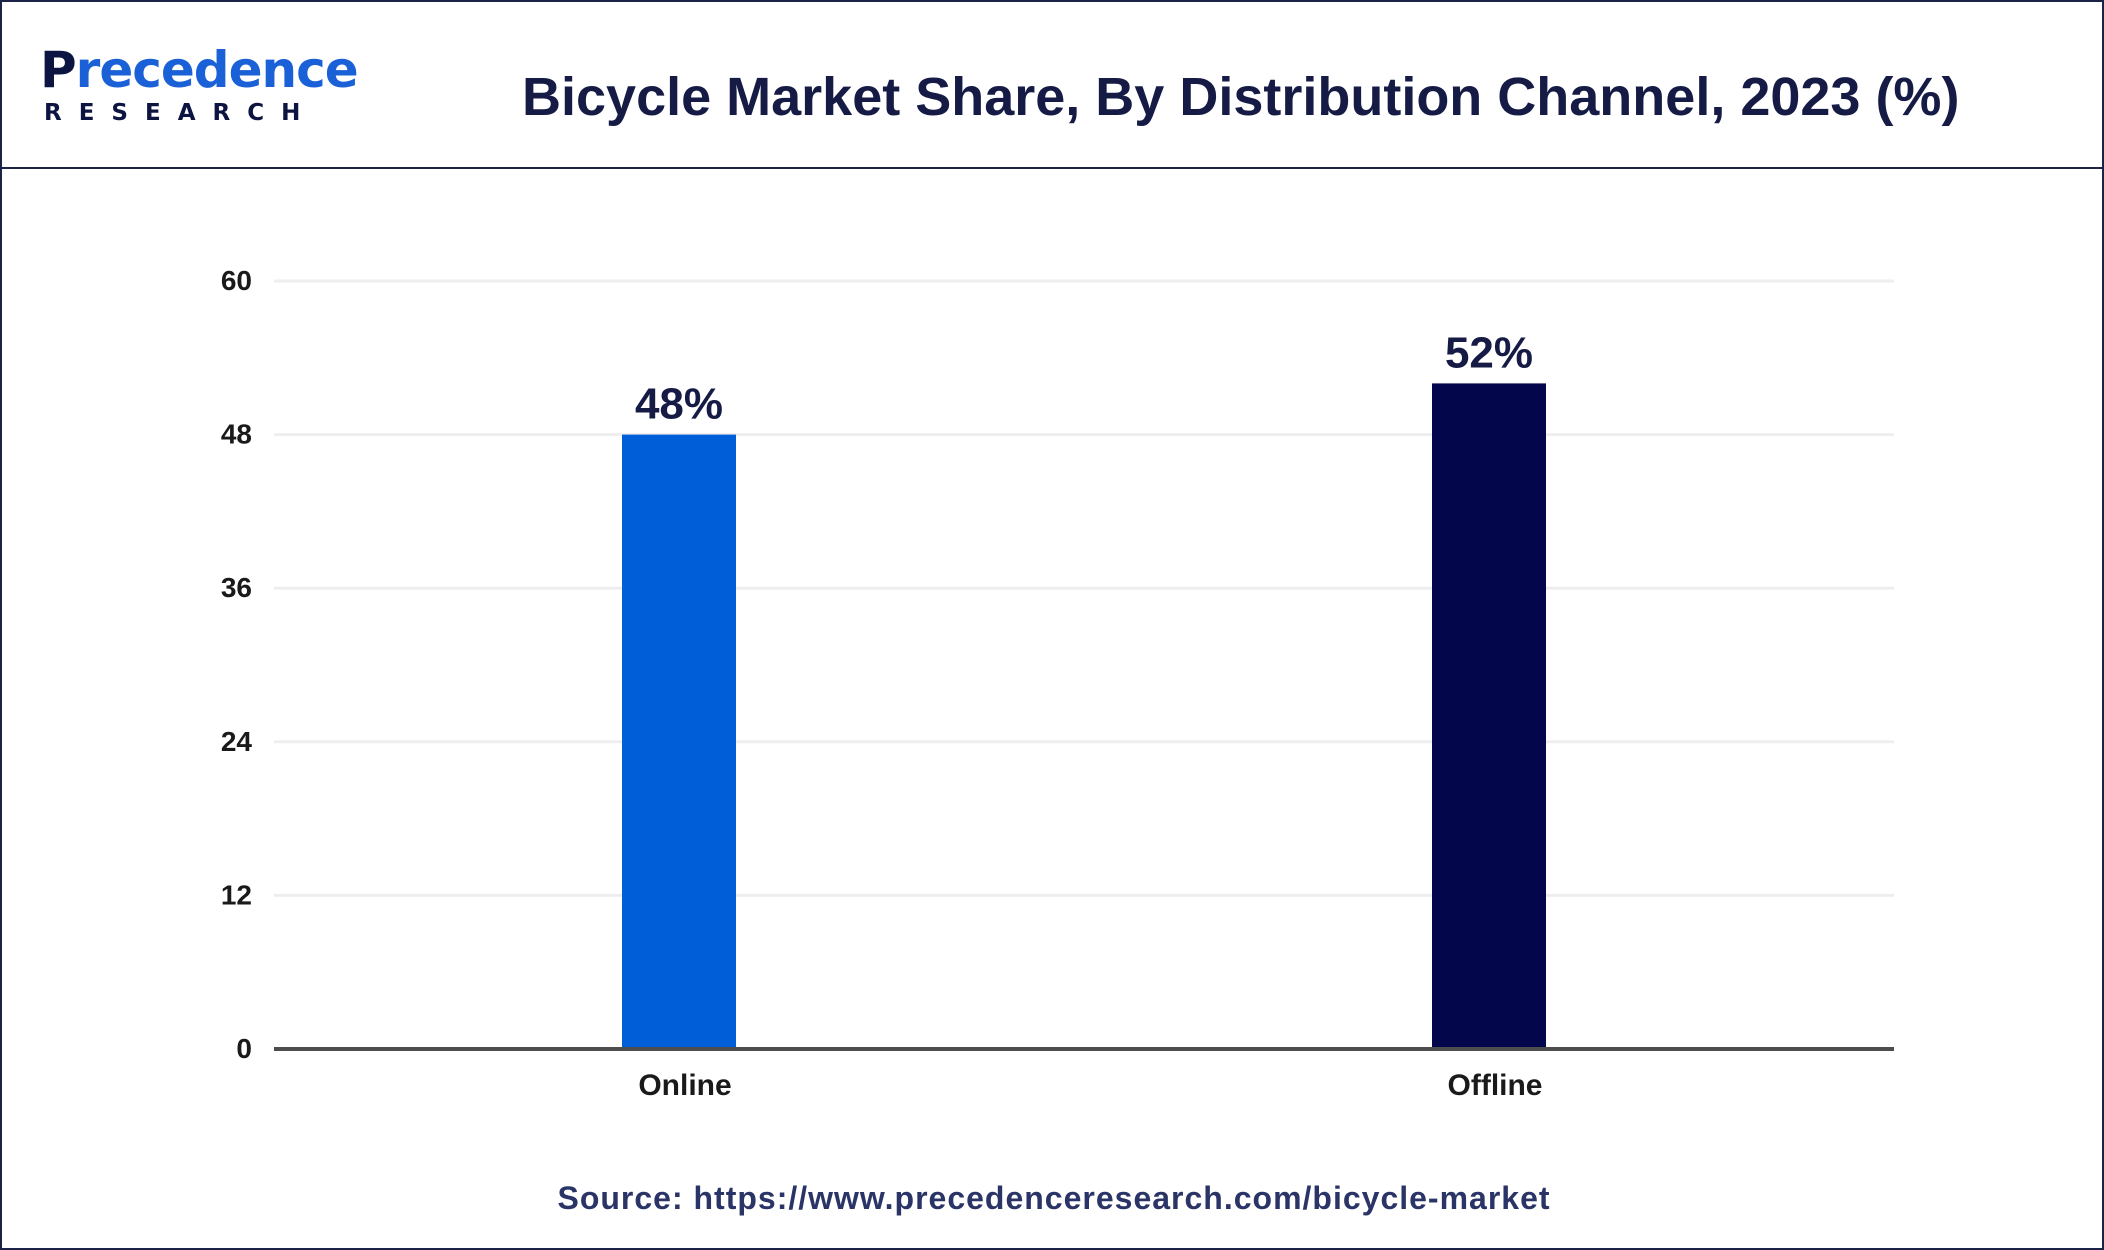 This screenshot has height=1250, width=2104. Describe the element at coordinates (1090, 1085) in the screenshot. I see `x-axis-labels: Online Offline` at that location.